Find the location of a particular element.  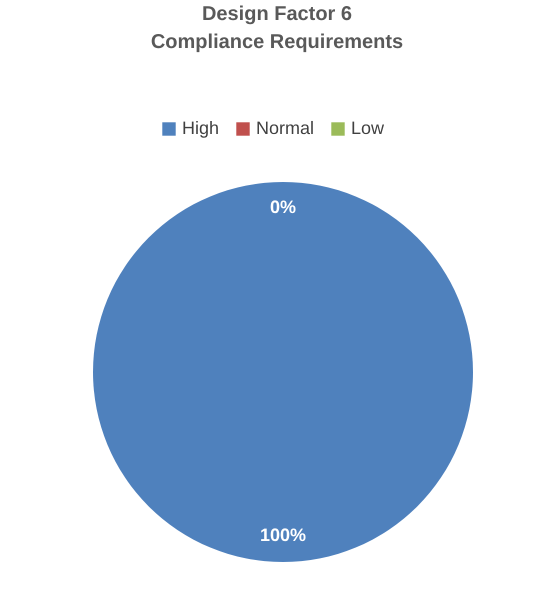

legend-label: Low is located at coordinates (368, 128).